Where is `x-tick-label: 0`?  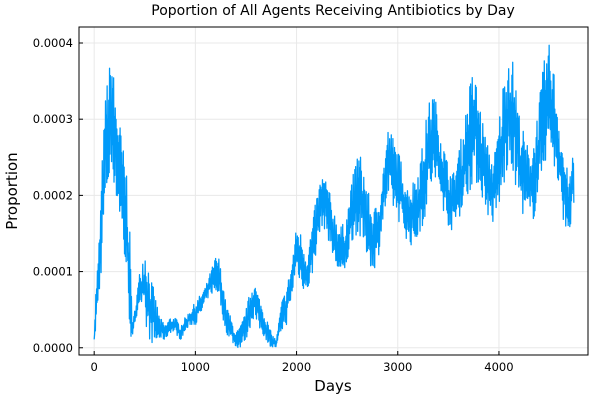 x-tick-label: 0 is located at coordinates (94, 367).